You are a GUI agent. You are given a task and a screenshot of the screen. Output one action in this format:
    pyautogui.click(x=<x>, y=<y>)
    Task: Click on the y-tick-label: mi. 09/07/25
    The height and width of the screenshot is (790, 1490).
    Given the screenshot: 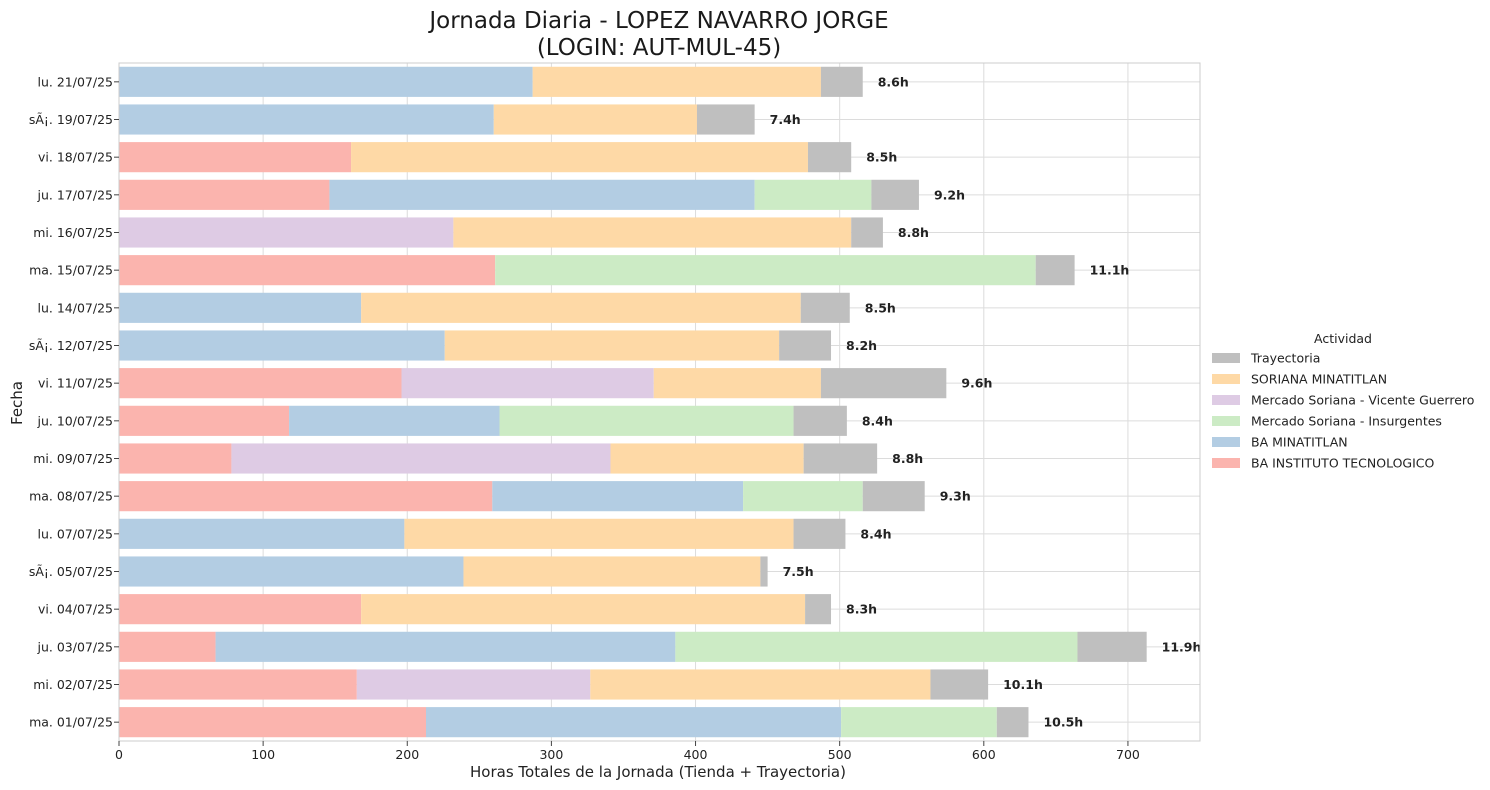 What is the action you would take?
    pyautogui.click(x=73, y=458)
    